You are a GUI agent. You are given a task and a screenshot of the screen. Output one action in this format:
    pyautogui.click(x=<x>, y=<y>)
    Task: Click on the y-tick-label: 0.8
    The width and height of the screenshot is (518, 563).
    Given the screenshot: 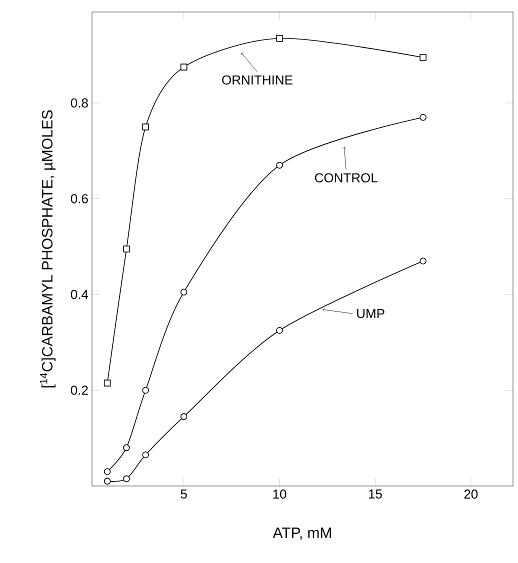 What is the action you would take?
    pyautogui.click(x=79, y=103)
    